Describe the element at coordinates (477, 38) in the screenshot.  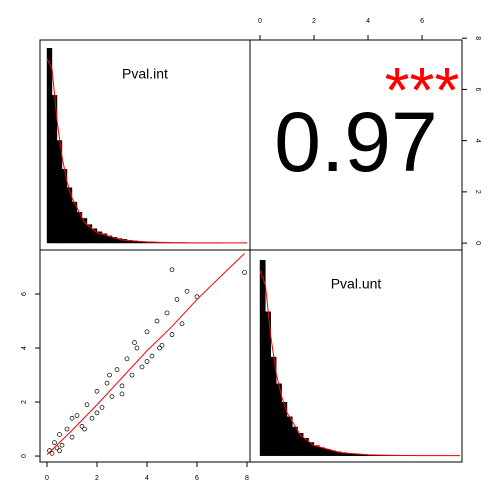
I see `y-tick-label: 8` at that location.